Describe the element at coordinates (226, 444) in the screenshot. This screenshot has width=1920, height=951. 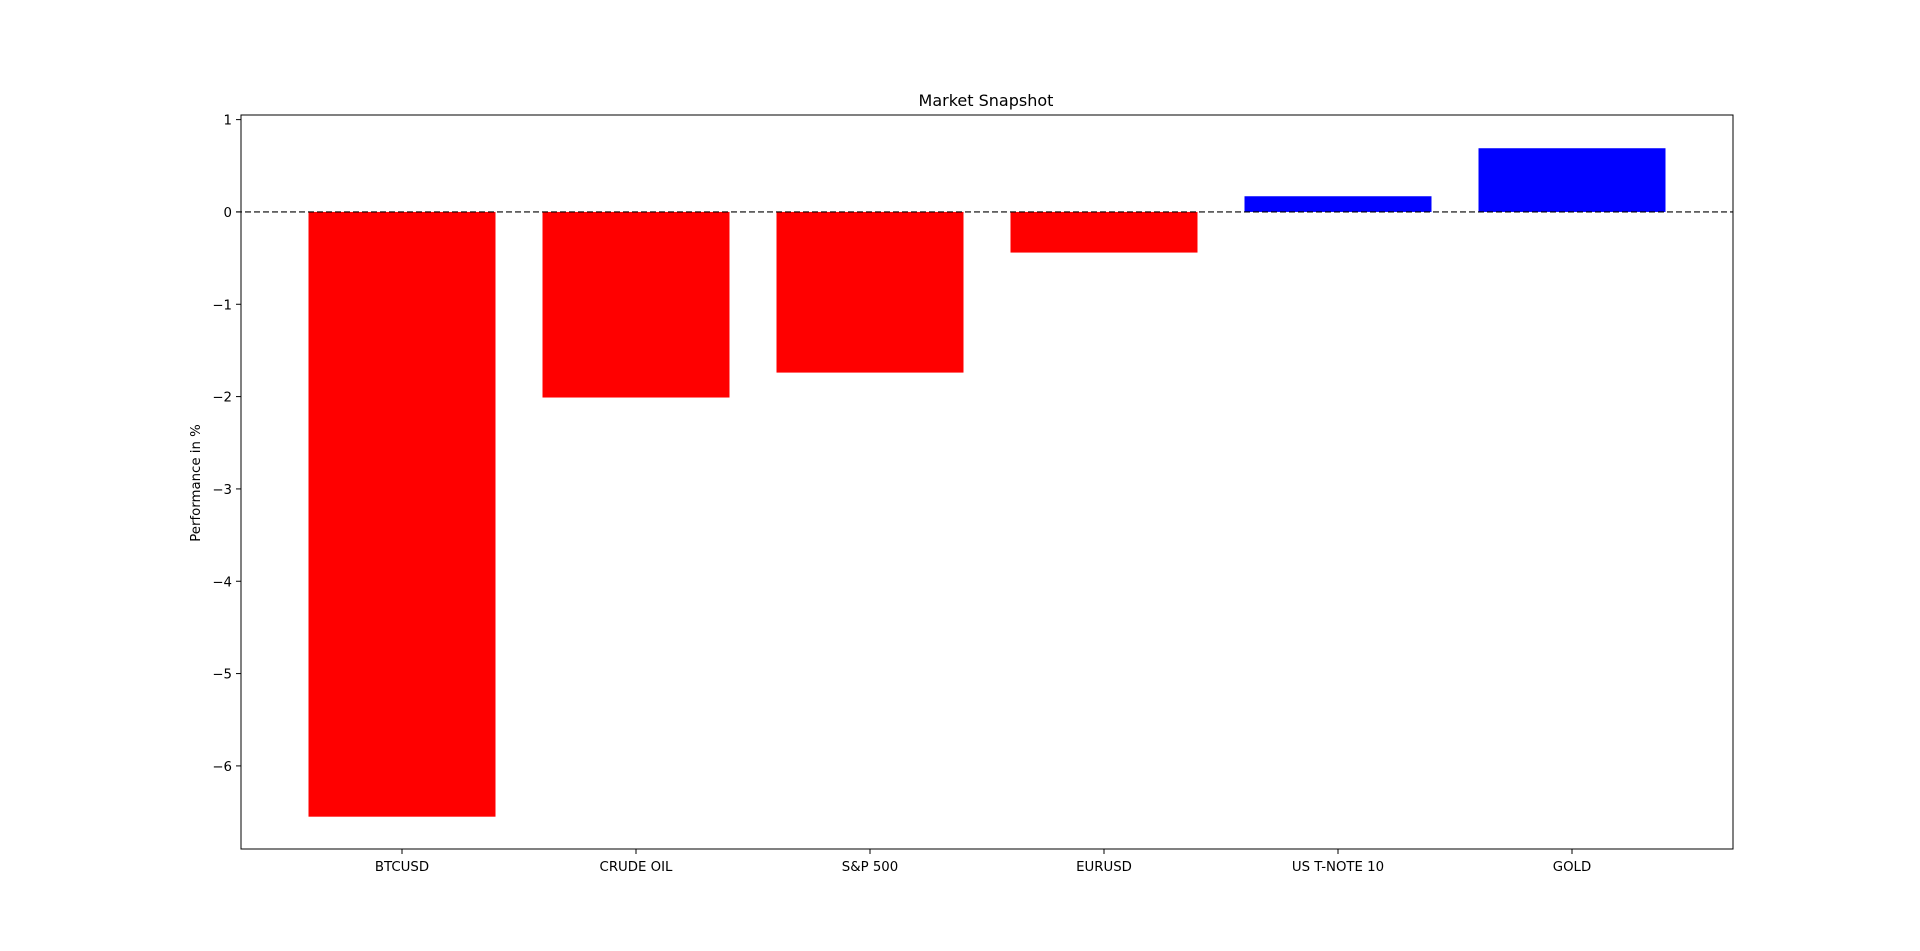
I see `y-ticks-group: 1 0 −1 −2 −3 −4 −5 −6` at that location.